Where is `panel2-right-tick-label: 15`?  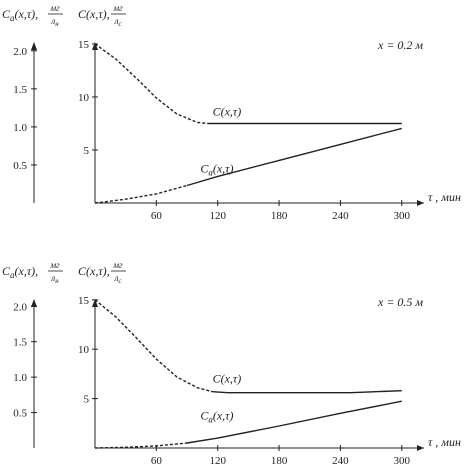 panel2-right-tick-label: 15 is located at coordinates (84, 301).